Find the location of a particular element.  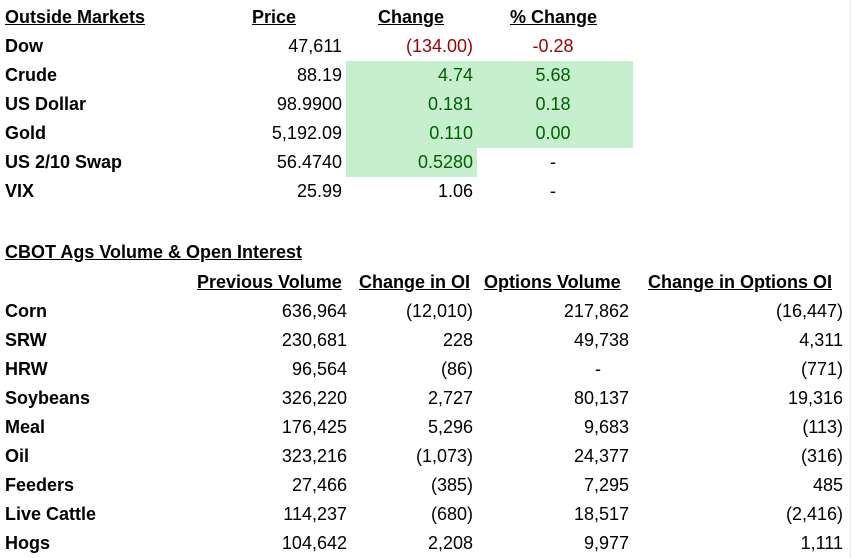

outside-markets-title: Outside Markets is located at coordinates (75, 17).